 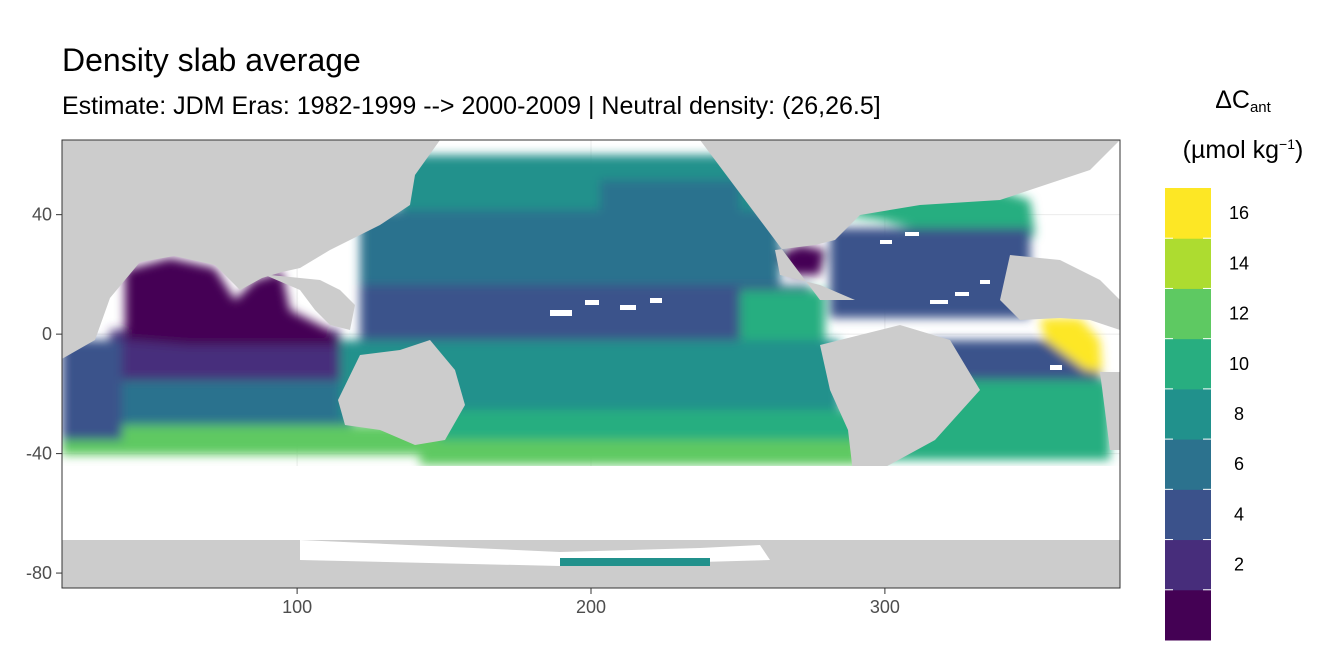 I want to click on legend-units-sup: −1, so click(x=1287, y=144).